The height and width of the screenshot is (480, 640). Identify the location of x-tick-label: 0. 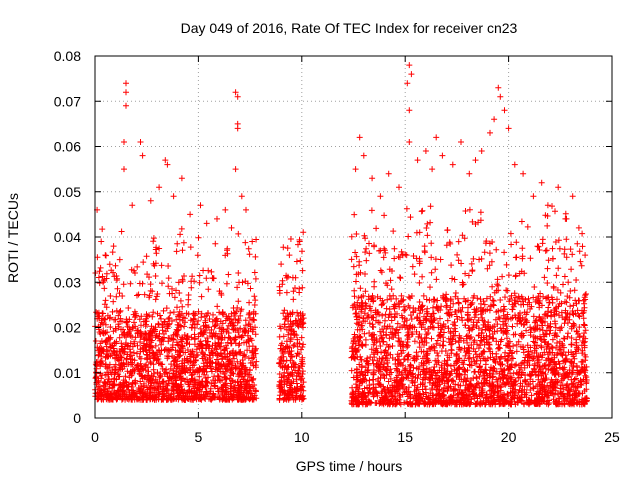
(95, 437).